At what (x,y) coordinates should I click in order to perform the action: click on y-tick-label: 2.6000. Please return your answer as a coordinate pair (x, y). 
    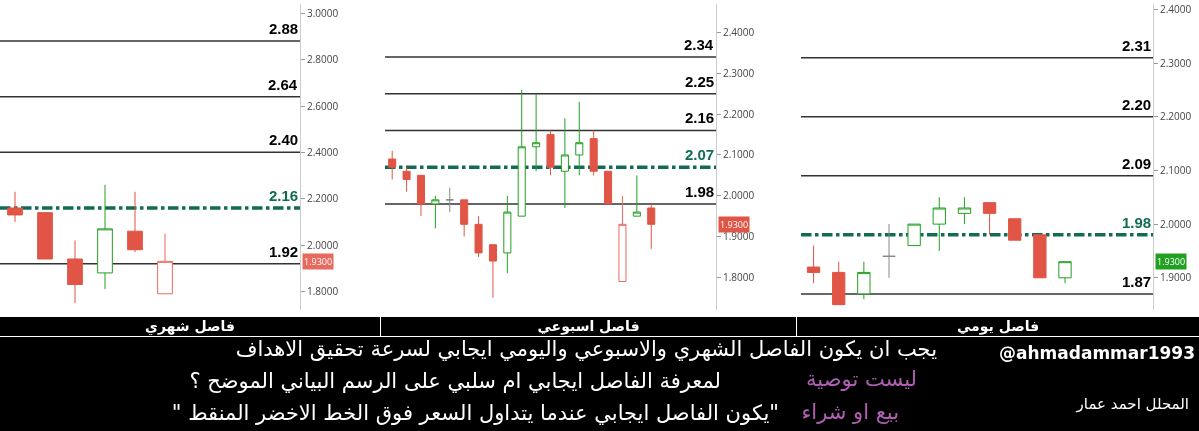
    Looking at the image, I should click on (323, 105).